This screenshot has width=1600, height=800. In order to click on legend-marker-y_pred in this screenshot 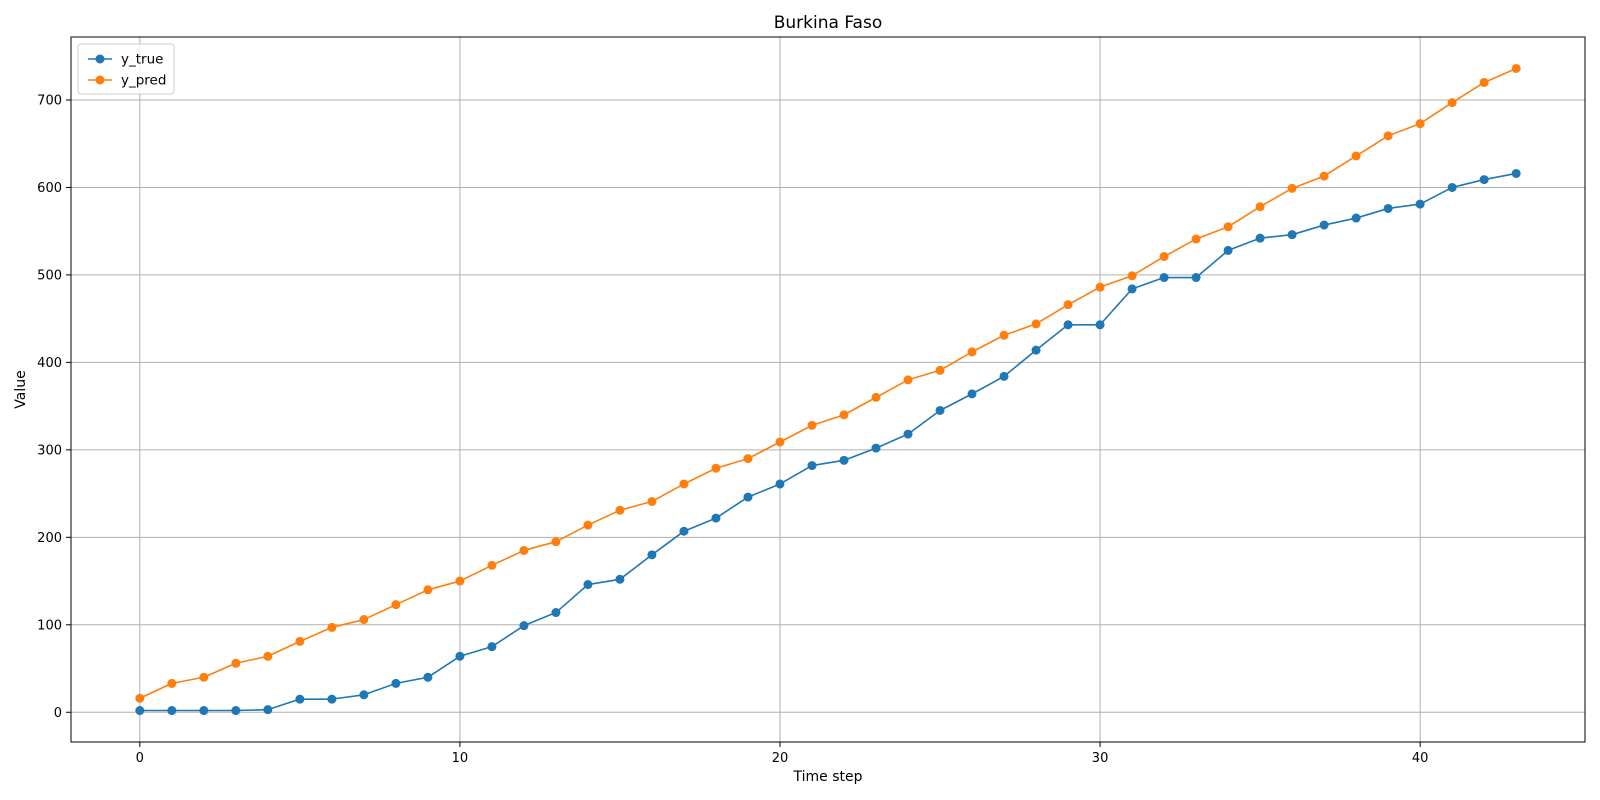, I will do `click(100, 80)`.